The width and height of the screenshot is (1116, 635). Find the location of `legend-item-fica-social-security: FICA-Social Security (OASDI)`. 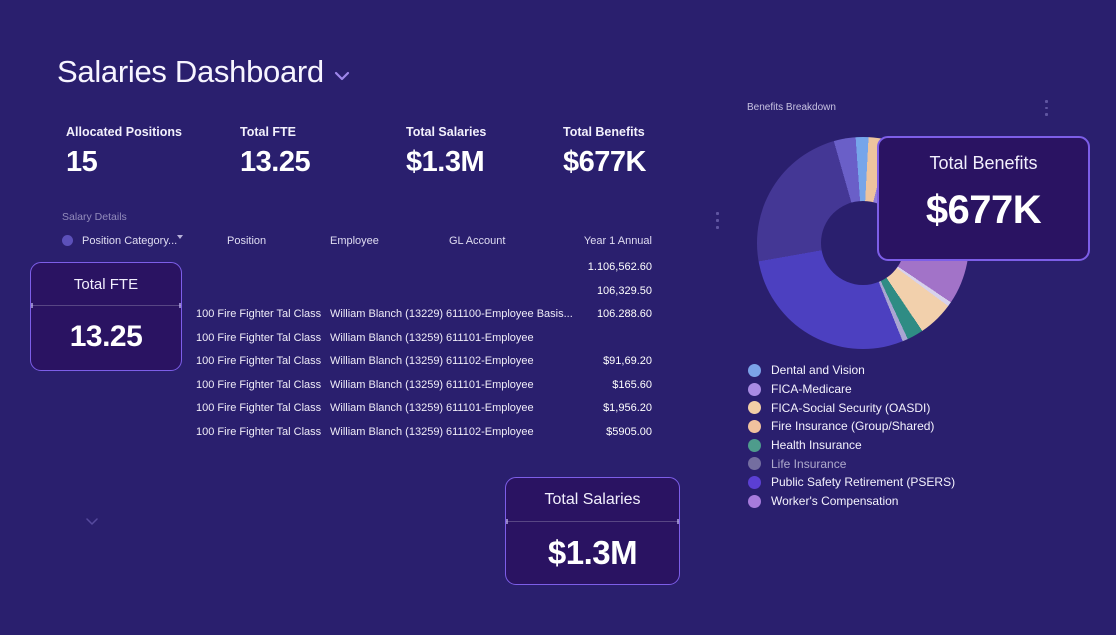

legend-item-fica-social-security: FICA-Social Security (OASDI) is located at coordinates (851, 407).